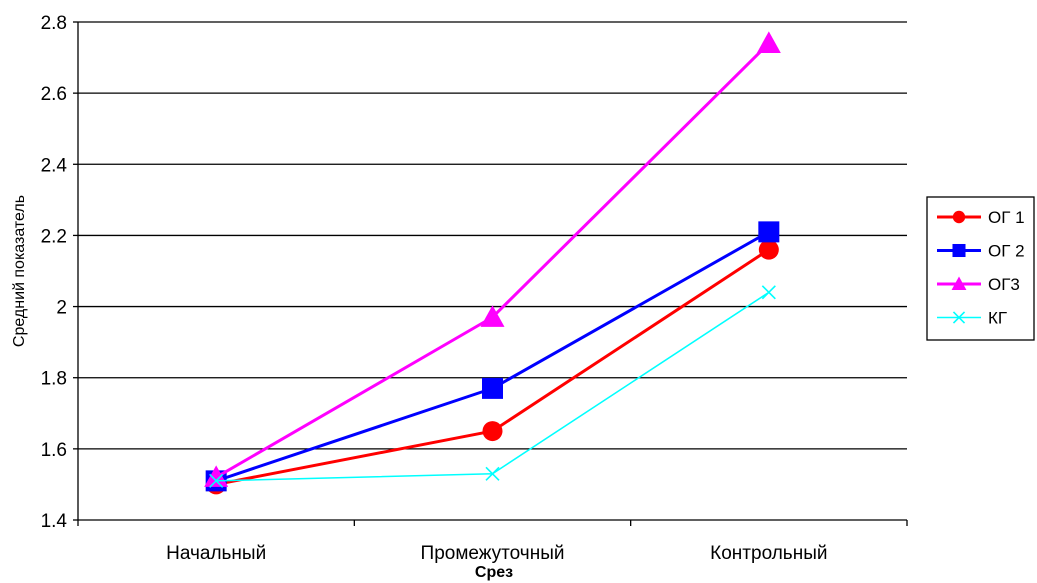 The width and height of the screenshot is (1037, 583). I want to click on x-tick-label: Промежуточный, so click(493, 553).